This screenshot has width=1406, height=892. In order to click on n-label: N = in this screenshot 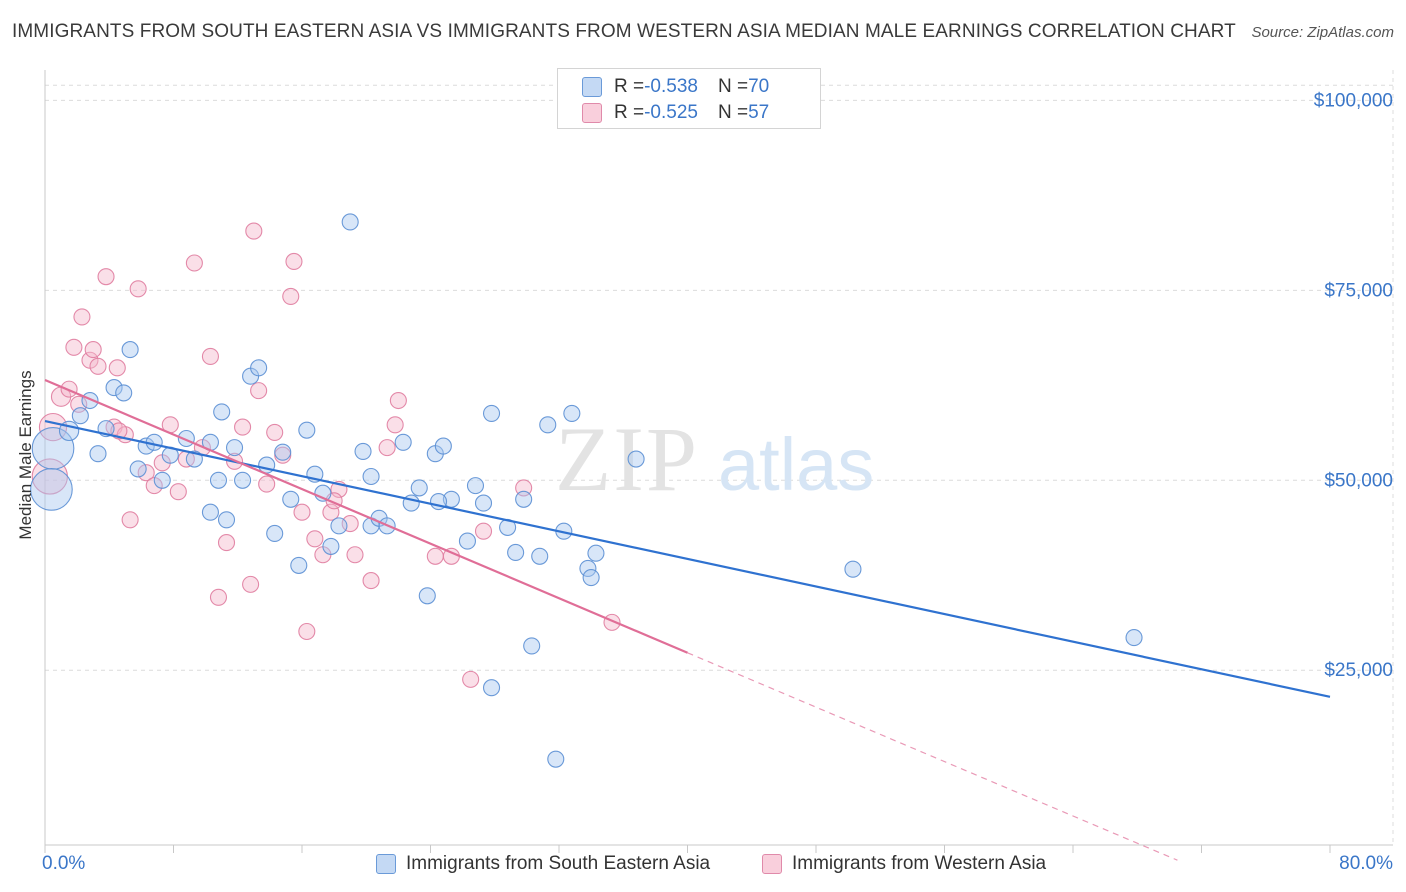, I will do `click(733, 86)`.